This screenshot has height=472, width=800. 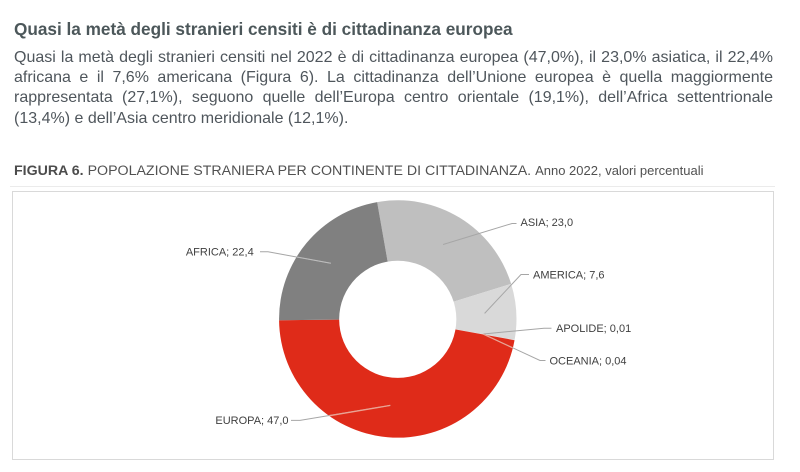 I want to click on svg-text: AMERICA; 7,6, so click(x=569, y=276).